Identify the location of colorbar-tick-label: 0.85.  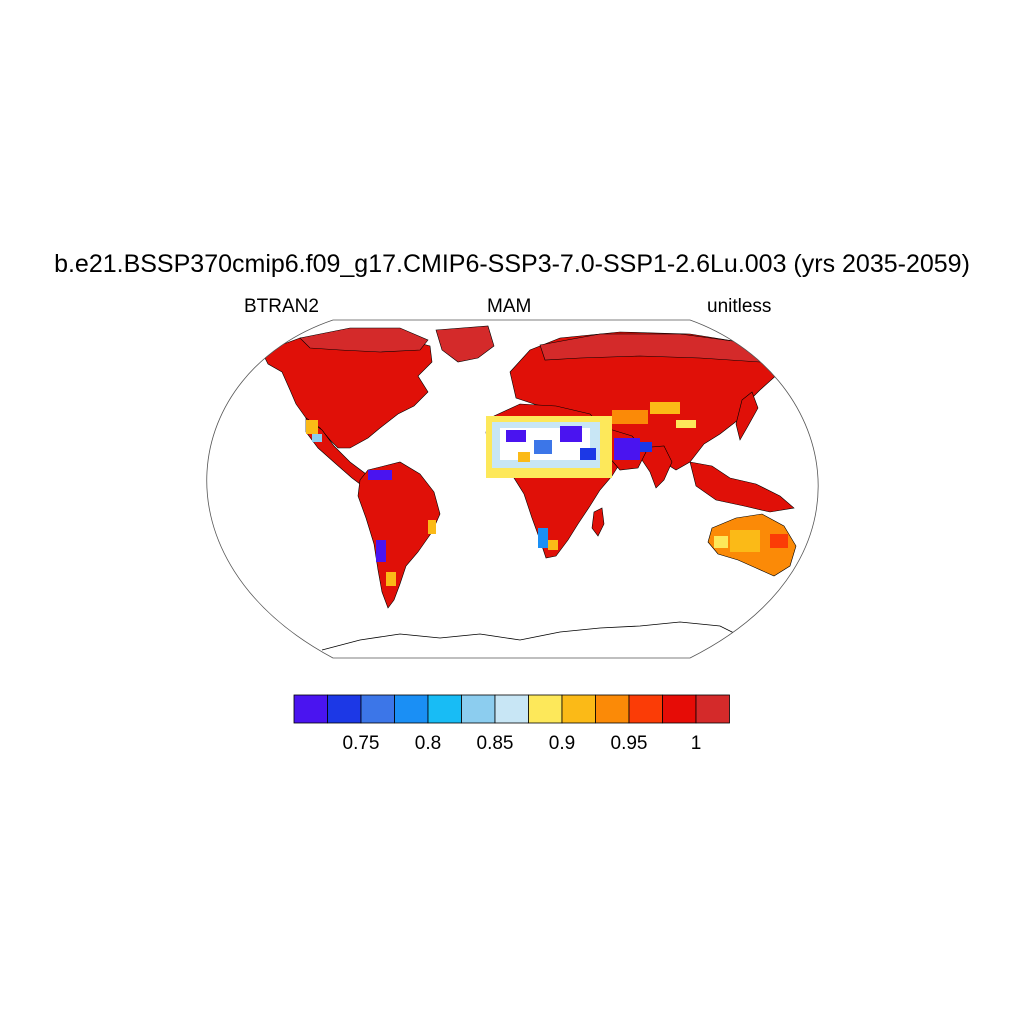
(495, 743).